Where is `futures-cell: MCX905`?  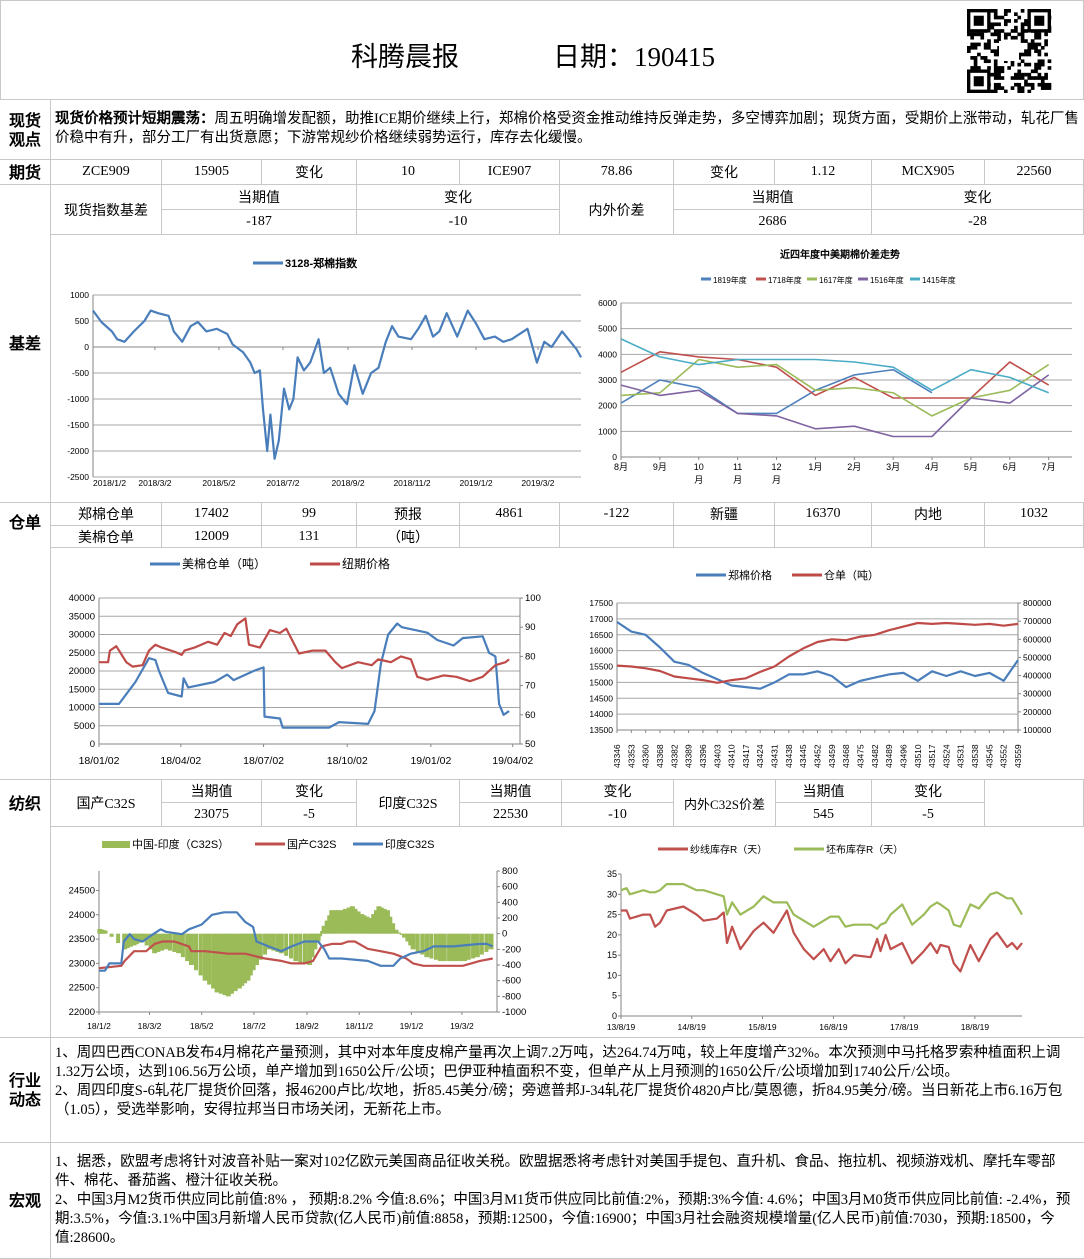 futures-cell: MCX905 is located at coordinates (928, 172).